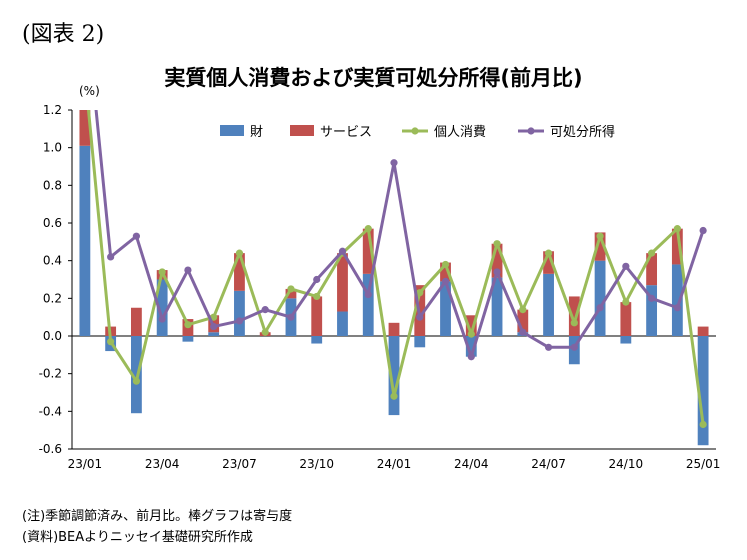  Describe the element at coordinates (415, 131) in the screenshot. I see `legend-marker-consumption` at that location.